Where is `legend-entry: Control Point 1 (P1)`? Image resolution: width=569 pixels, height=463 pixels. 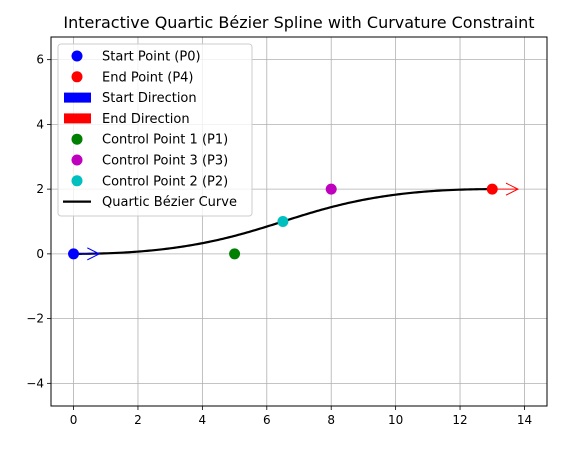 legend-entry: Control Point 1 (P1) is located at coordinates (149, 140).